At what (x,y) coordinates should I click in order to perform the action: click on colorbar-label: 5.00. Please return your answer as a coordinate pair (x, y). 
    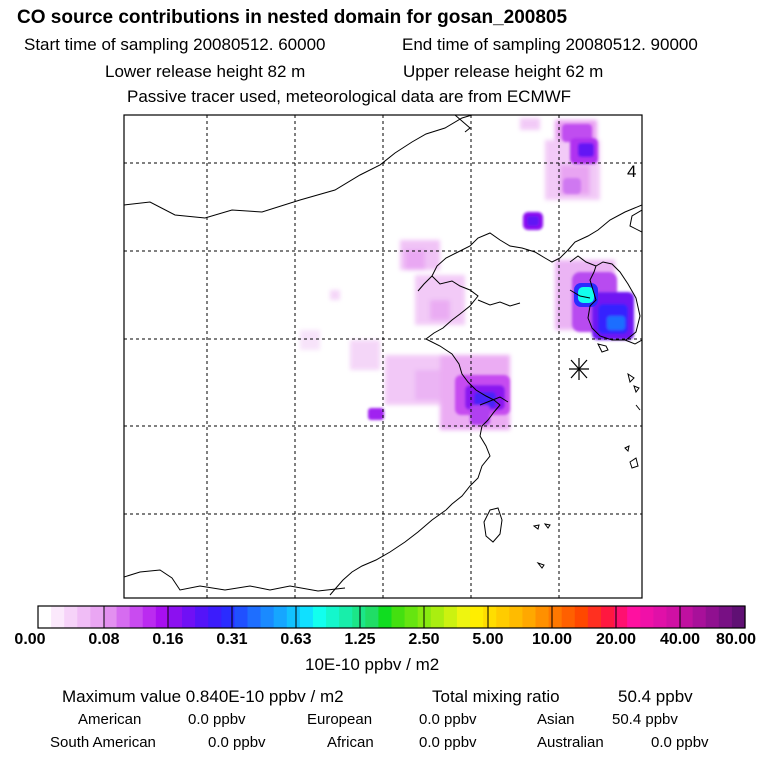
    Looking at the image, I should click on (488, 639).